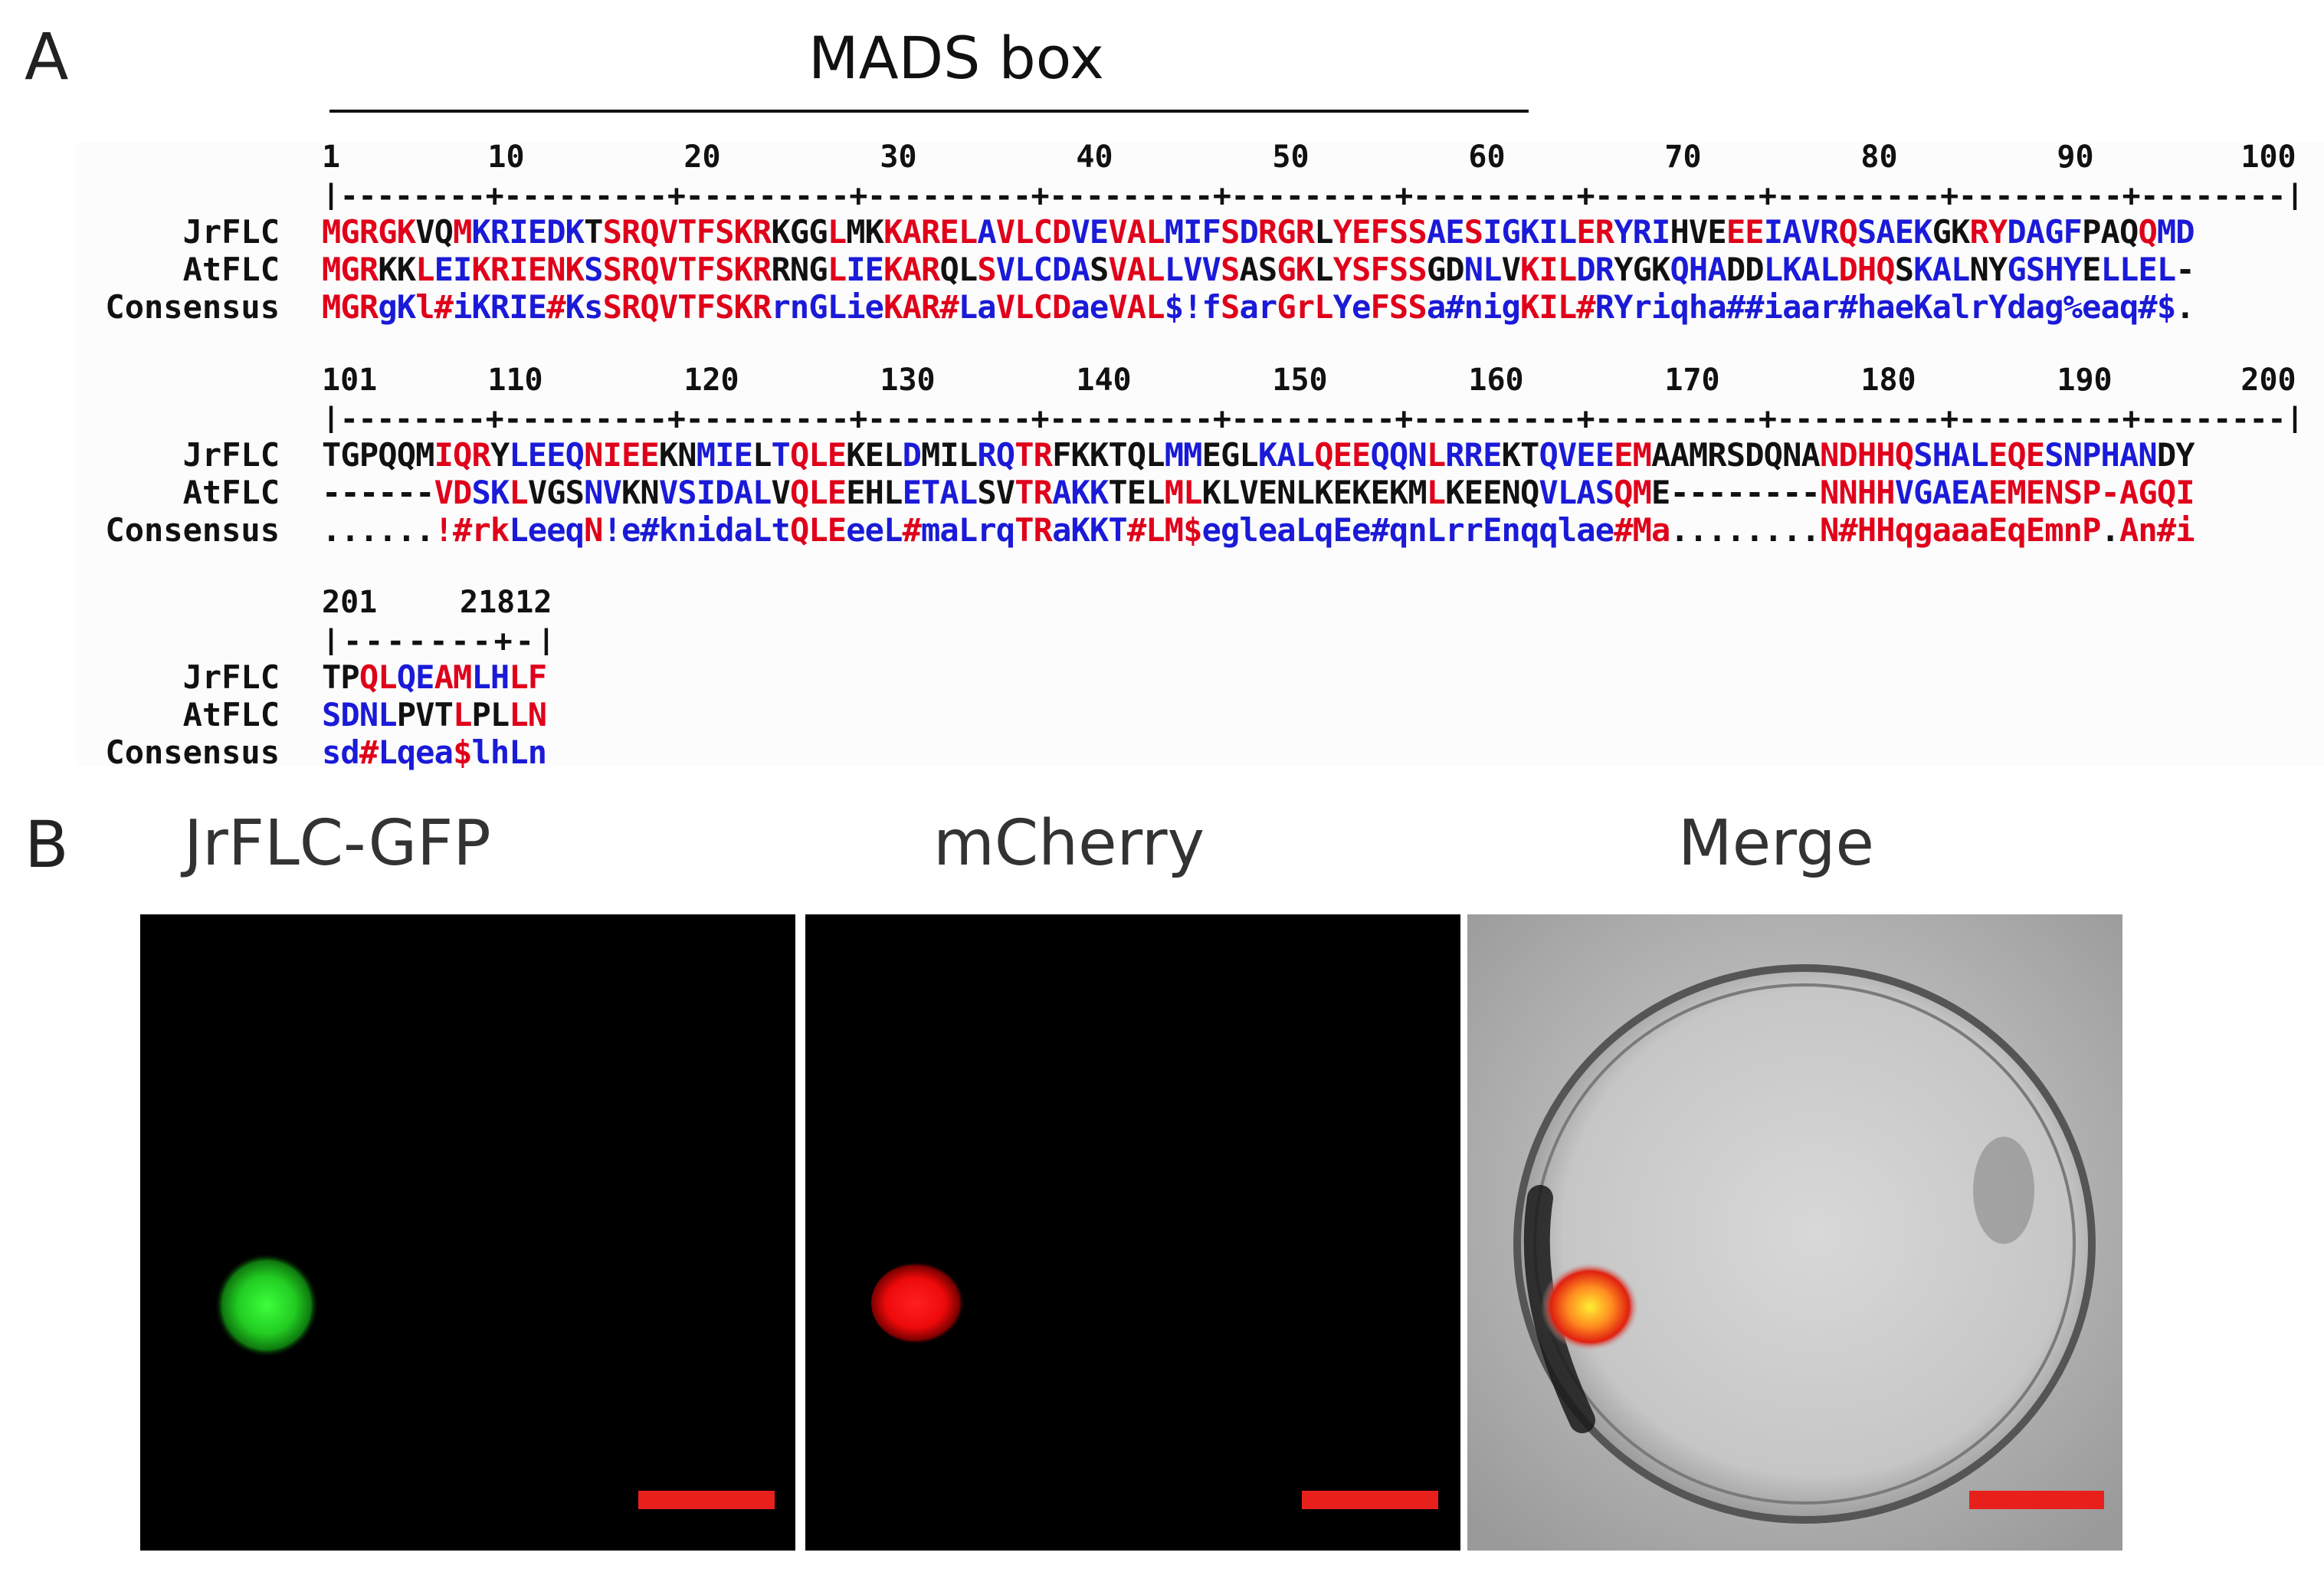 The image size is (2324, 1572). I want to click on residue-run: !#rk, so click(472, 530).